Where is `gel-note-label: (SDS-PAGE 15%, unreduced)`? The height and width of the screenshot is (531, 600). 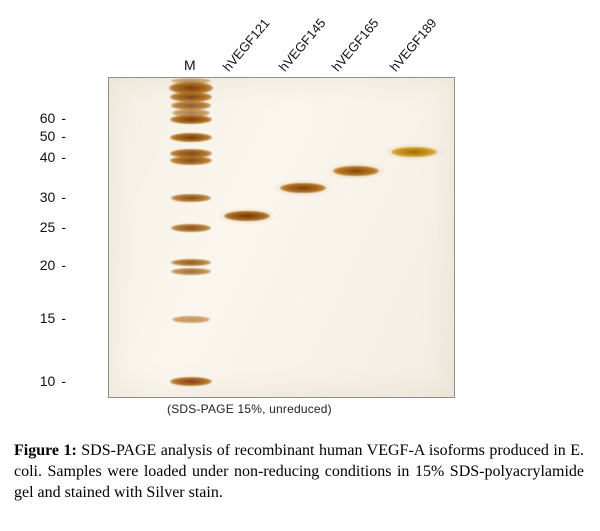
gel-note-label: (SDS-PAGE 15%, unreduced) is located at coordinates (249, 409).